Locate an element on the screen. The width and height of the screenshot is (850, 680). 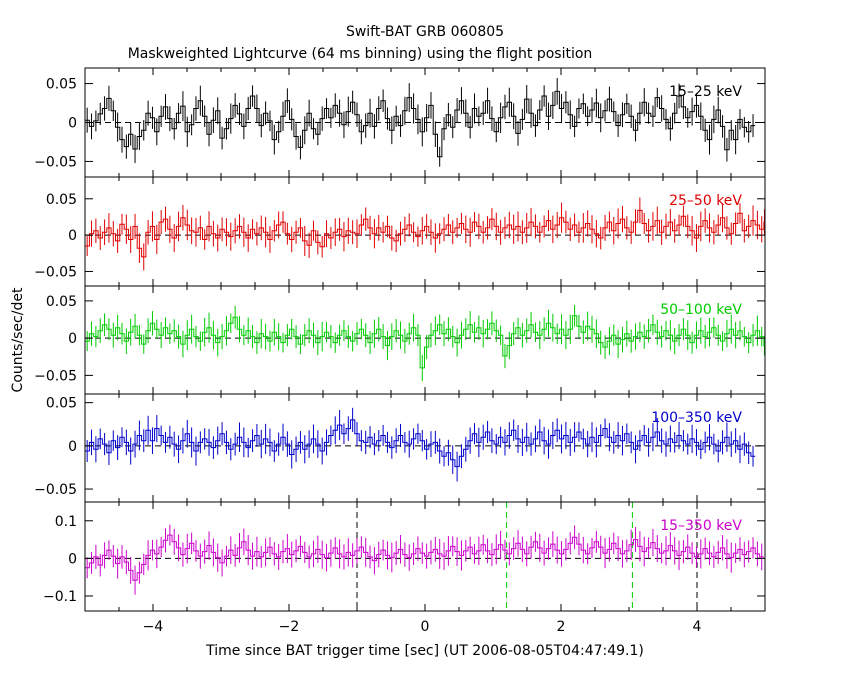
panel-1: 0.05 0 −0.05 25–50 keV is located at coordinates (400, 231).